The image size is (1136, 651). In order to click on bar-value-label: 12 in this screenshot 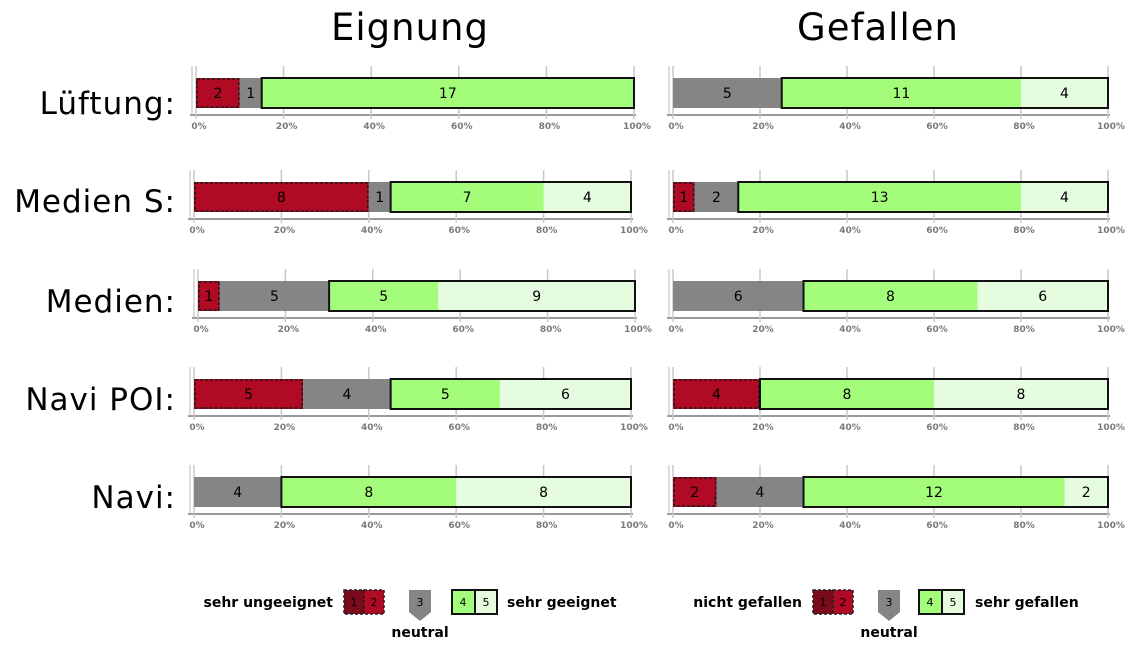, I will do `click(934, 493)`.